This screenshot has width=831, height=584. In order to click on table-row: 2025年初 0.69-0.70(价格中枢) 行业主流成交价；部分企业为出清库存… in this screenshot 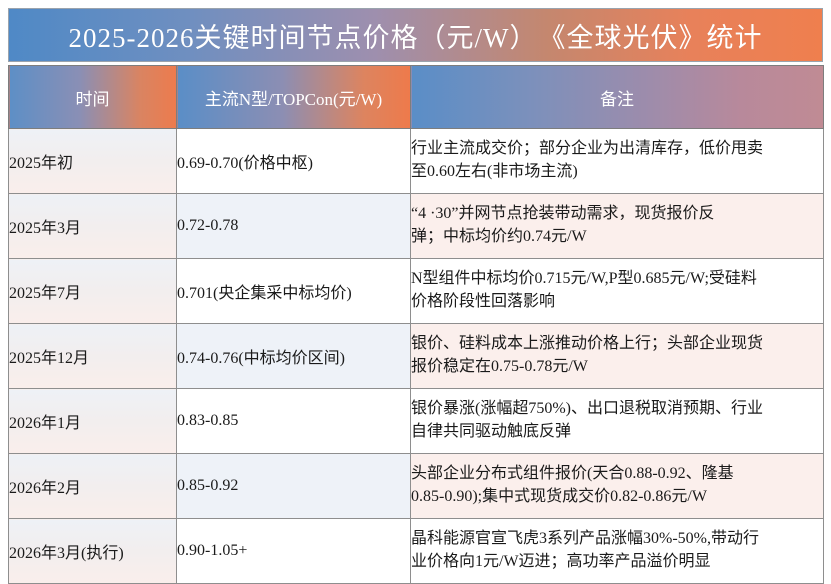, I will do `click(416, 161)`.